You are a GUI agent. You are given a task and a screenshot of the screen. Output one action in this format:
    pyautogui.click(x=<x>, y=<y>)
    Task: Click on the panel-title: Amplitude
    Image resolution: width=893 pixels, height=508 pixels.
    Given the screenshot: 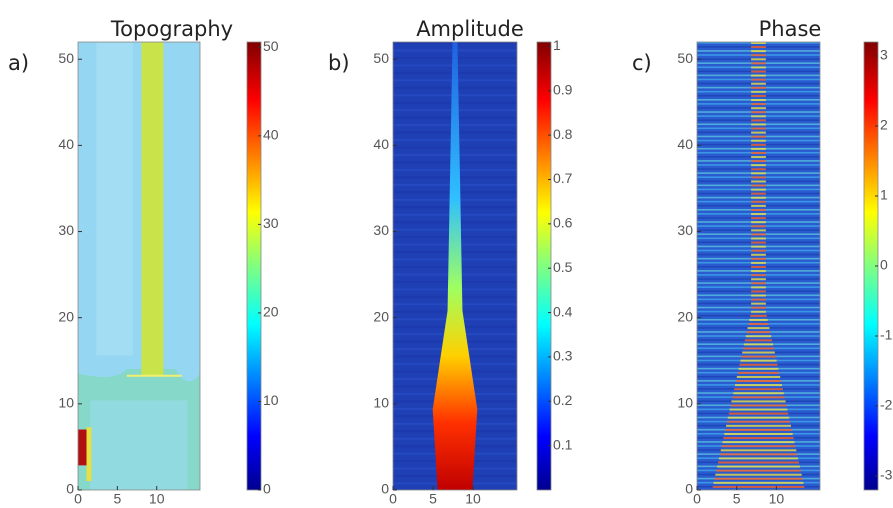 What is the action you would take?
    pyautogui.click(x=470, y=29)
    